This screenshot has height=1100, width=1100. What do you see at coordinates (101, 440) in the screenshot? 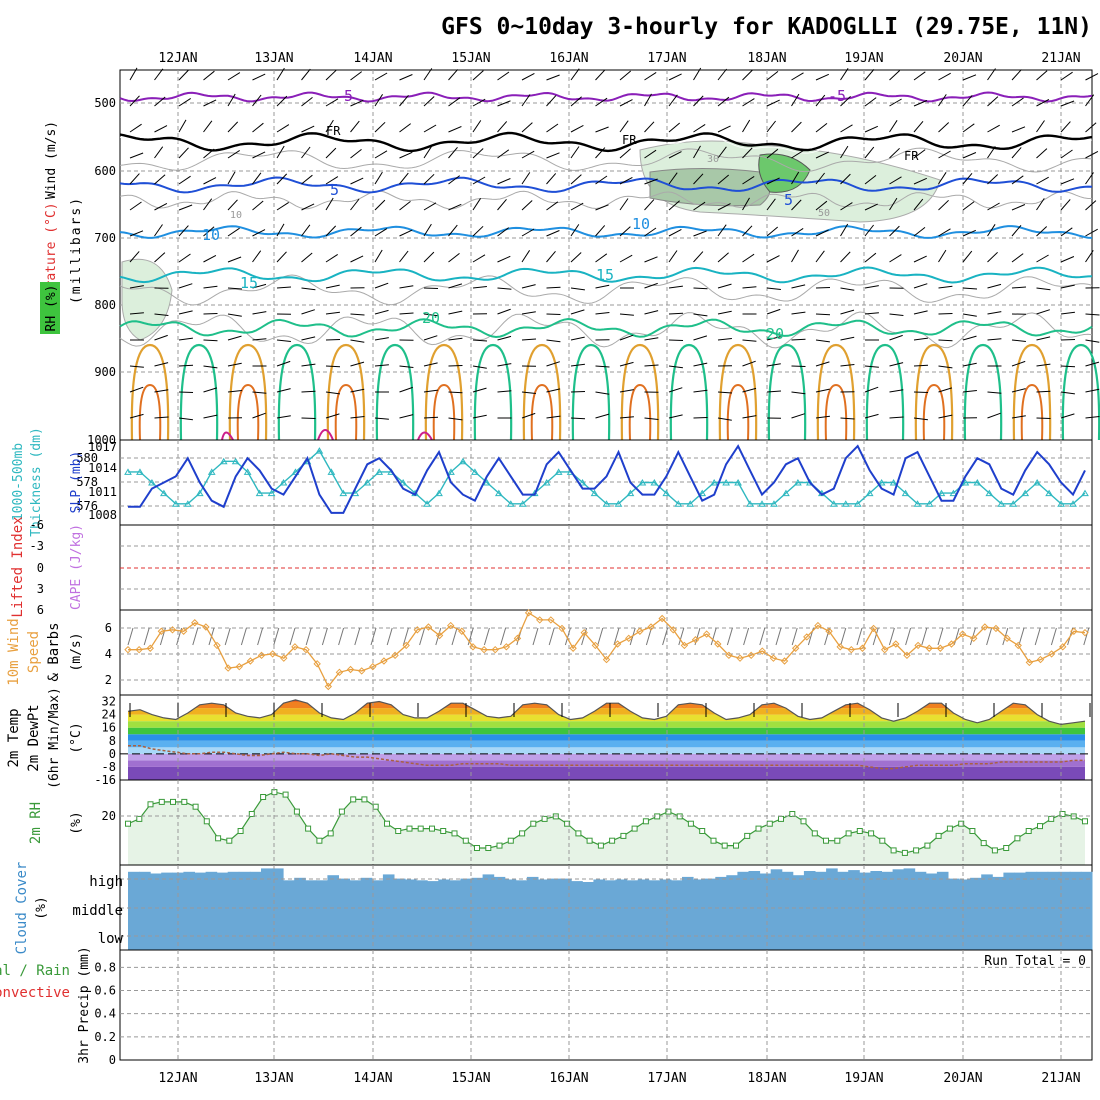
I see `y-tick-label: 1000` at bounding box center [101, 440].